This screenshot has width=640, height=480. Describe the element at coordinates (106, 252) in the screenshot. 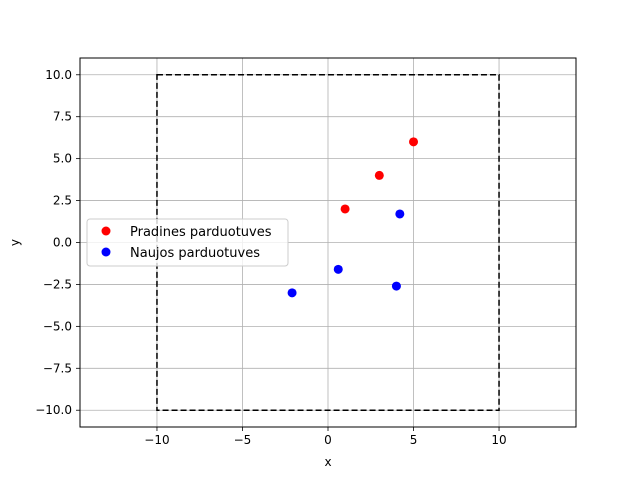

I see `legend-marker-naujos` at that location.